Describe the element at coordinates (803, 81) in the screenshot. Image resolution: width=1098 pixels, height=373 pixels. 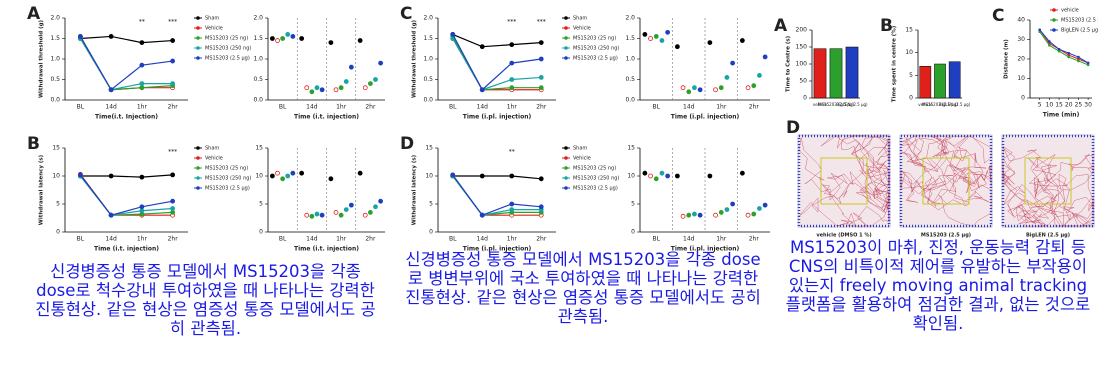
I see `y-tick-label: 50` at that location.